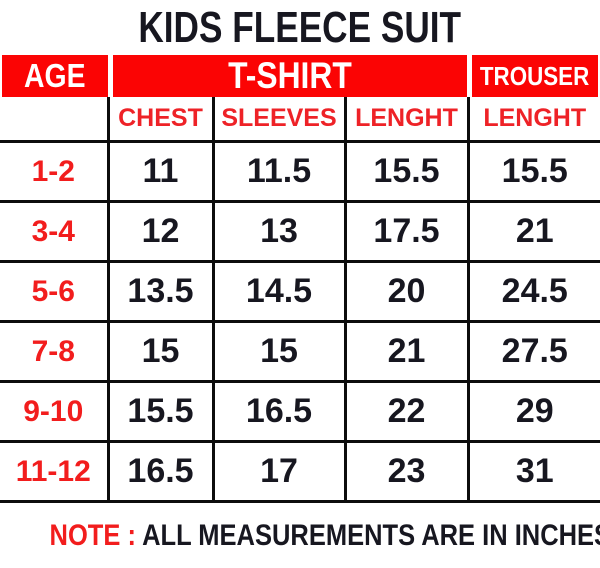 The width and height of the screenshot is (600, 568). I want to click on measurements-note: NOTE : ALL MEASUREMENTS ARE IN INCHES, so click(300, 536).